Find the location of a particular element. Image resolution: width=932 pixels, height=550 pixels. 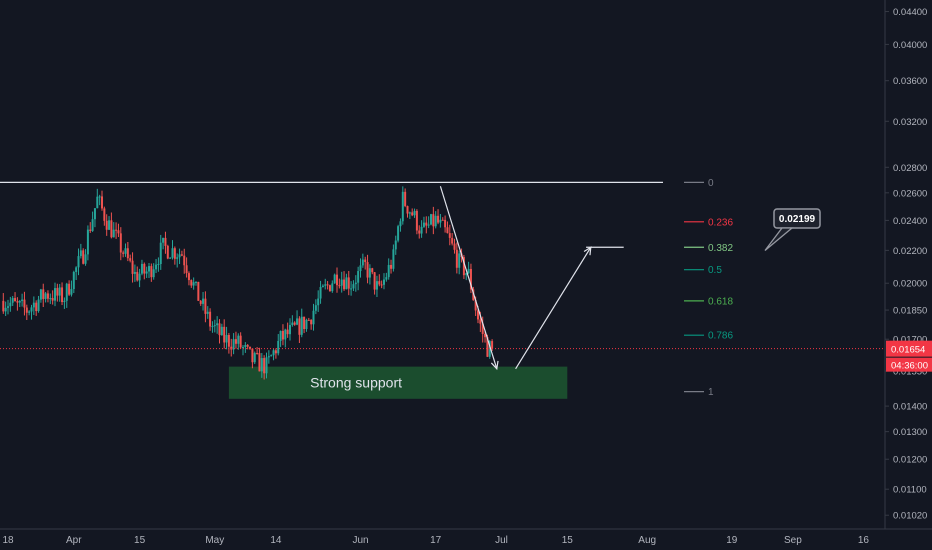

price-axis is located at coordinates (908, 264).